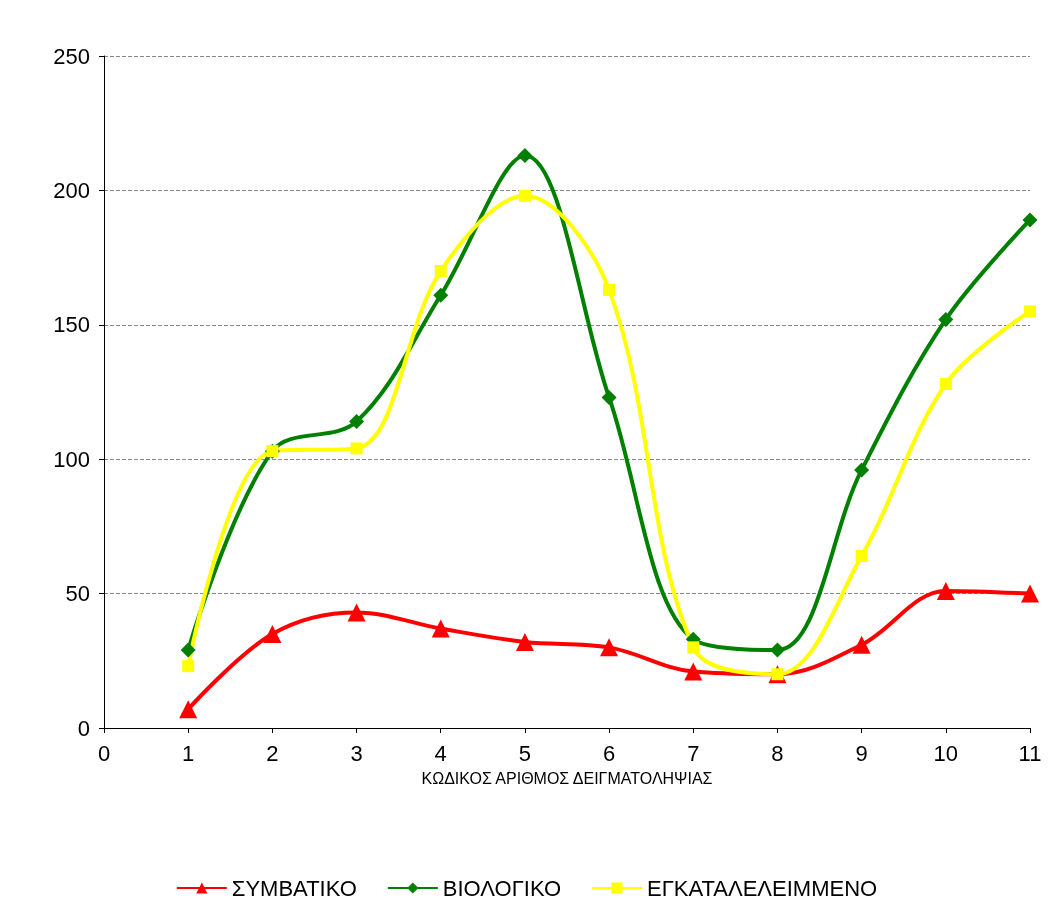  I want to click on x-tick-label: 6, so click(609, 753).